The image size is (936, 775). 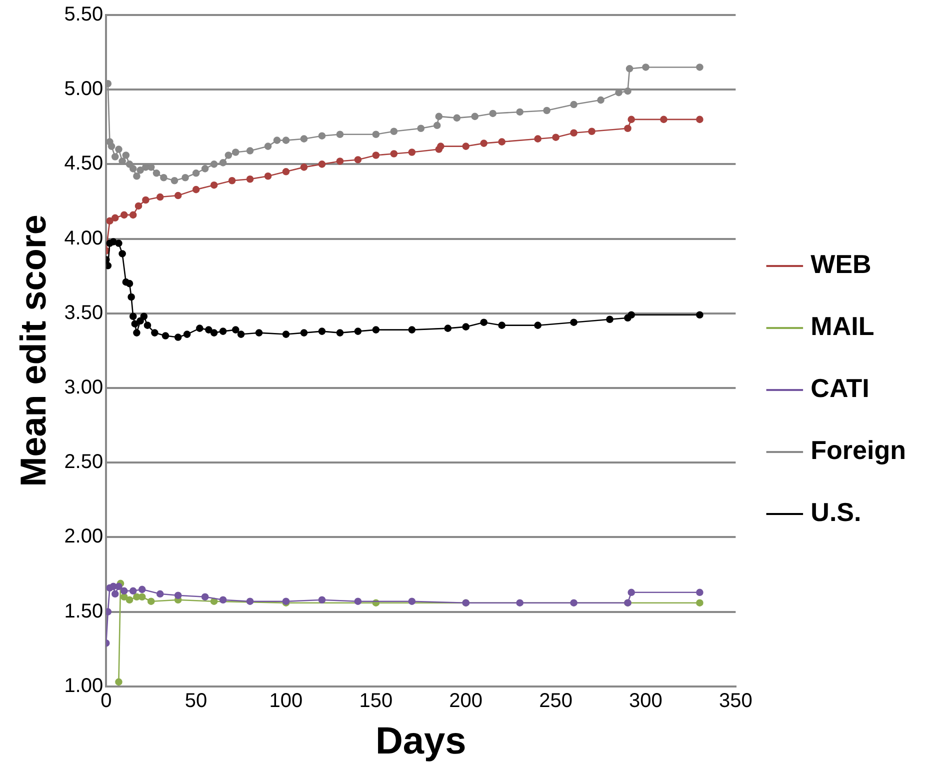 I want to click on y-tick-label: 5.00, so click(x=84, y=89).